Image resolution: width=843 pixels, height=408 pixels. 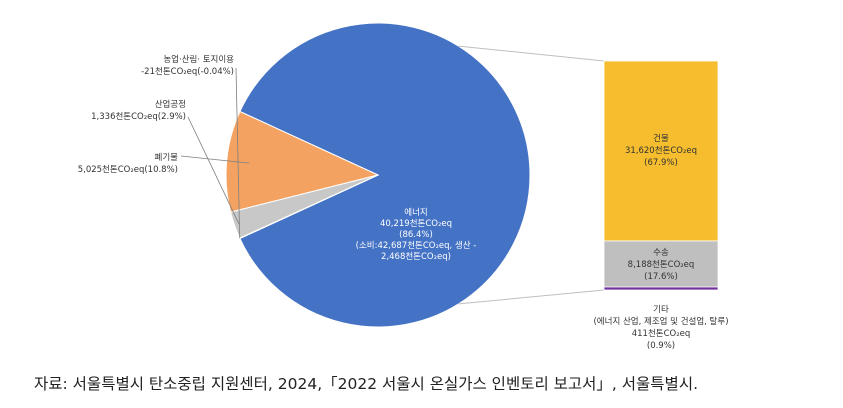 I want to click on label-수송-line-1: 8,188천톤CO₂eq, so click(x=661, y=264).